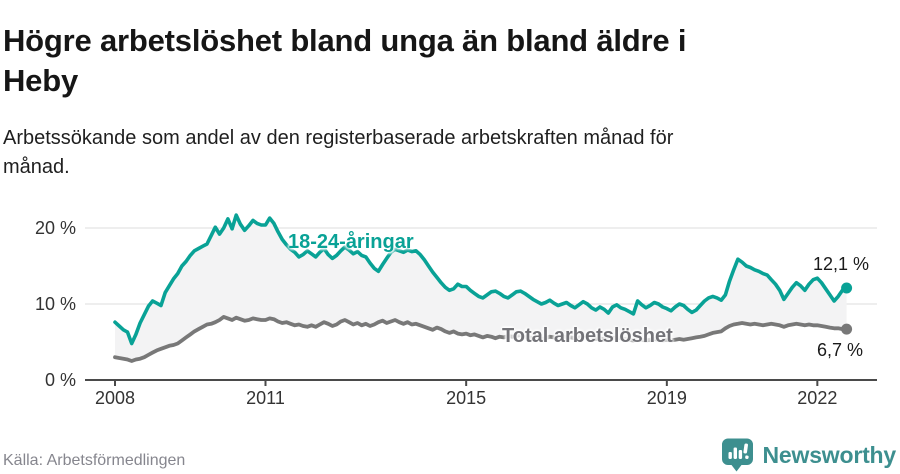 The height and width of the screenshot is (474, 900). I want to click on source-note: Källa: Arbetsförmedlingen, so click(94, 460).